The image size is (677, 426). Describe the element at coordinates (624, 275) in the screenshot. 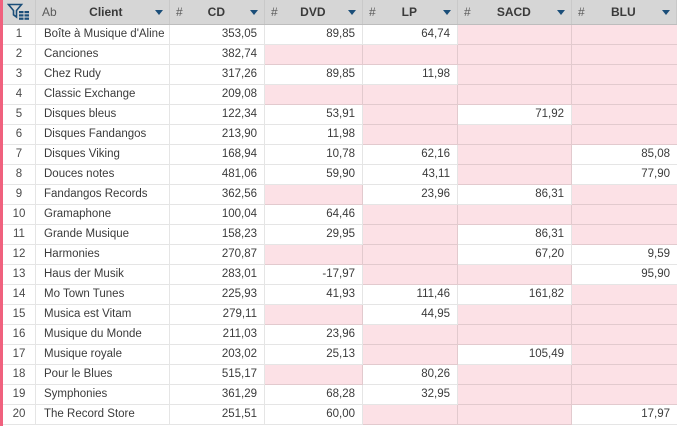

I see `cell-blu: 95,90` at that location.